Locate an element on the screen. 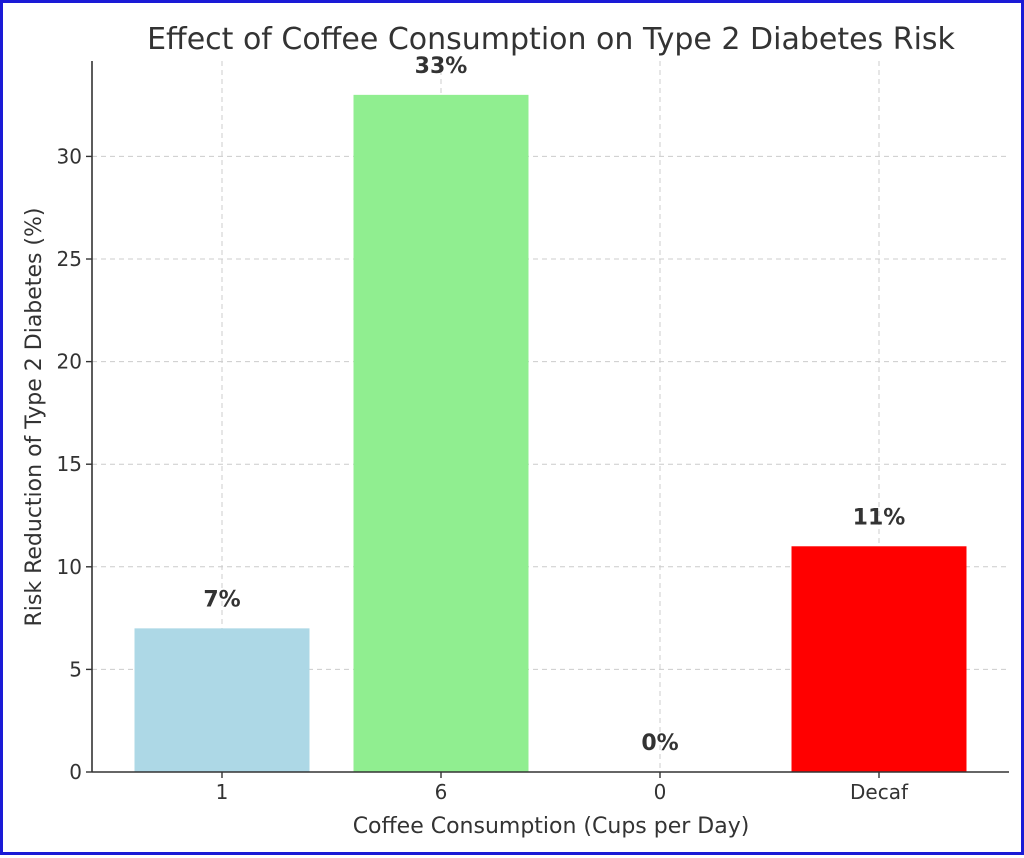 The width and height of the screenshot is (1024, 858). y-axis-title: Risk Reduction of Type 2 Diabetes (%) is located at coordinates (34, 417).